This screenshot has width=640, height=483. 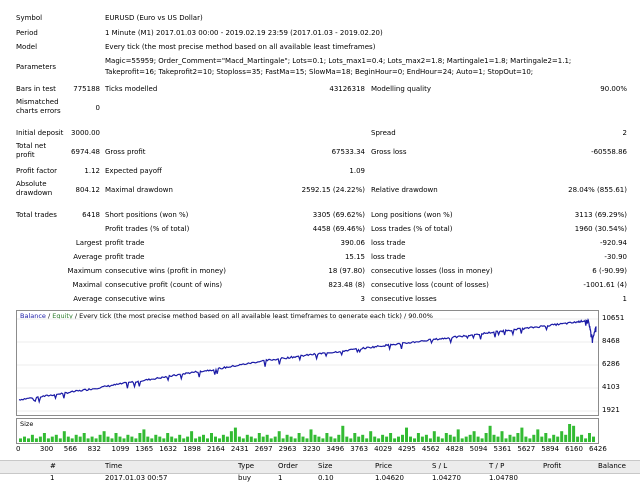 What do you see at coordinates (609, 271) in the screenshot?
I see `value-max-losses: 6 (-90.99)` at bounding box center [609, 271].